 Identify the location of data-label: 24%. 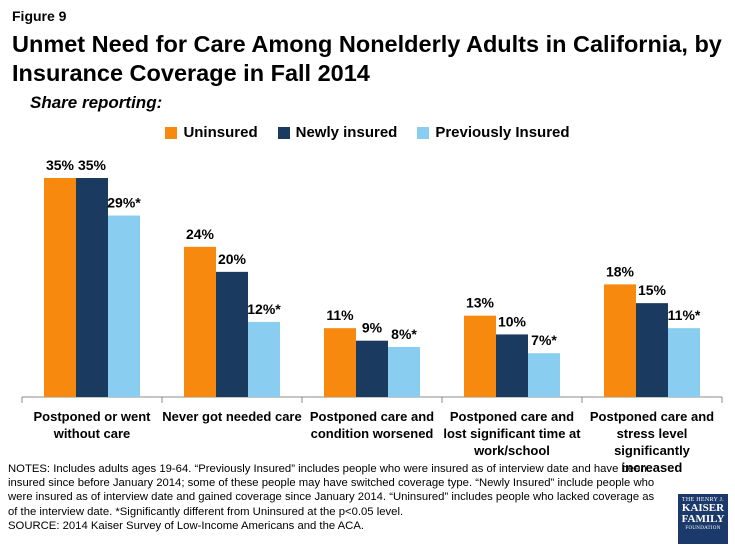
(200, 234).